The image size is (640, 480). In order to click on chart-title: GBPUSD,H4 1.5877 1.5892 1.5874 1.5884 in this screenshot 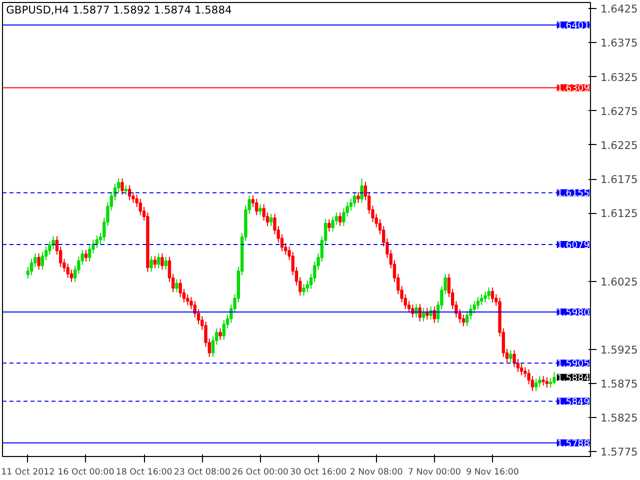, I will do `click(119, 10)`.